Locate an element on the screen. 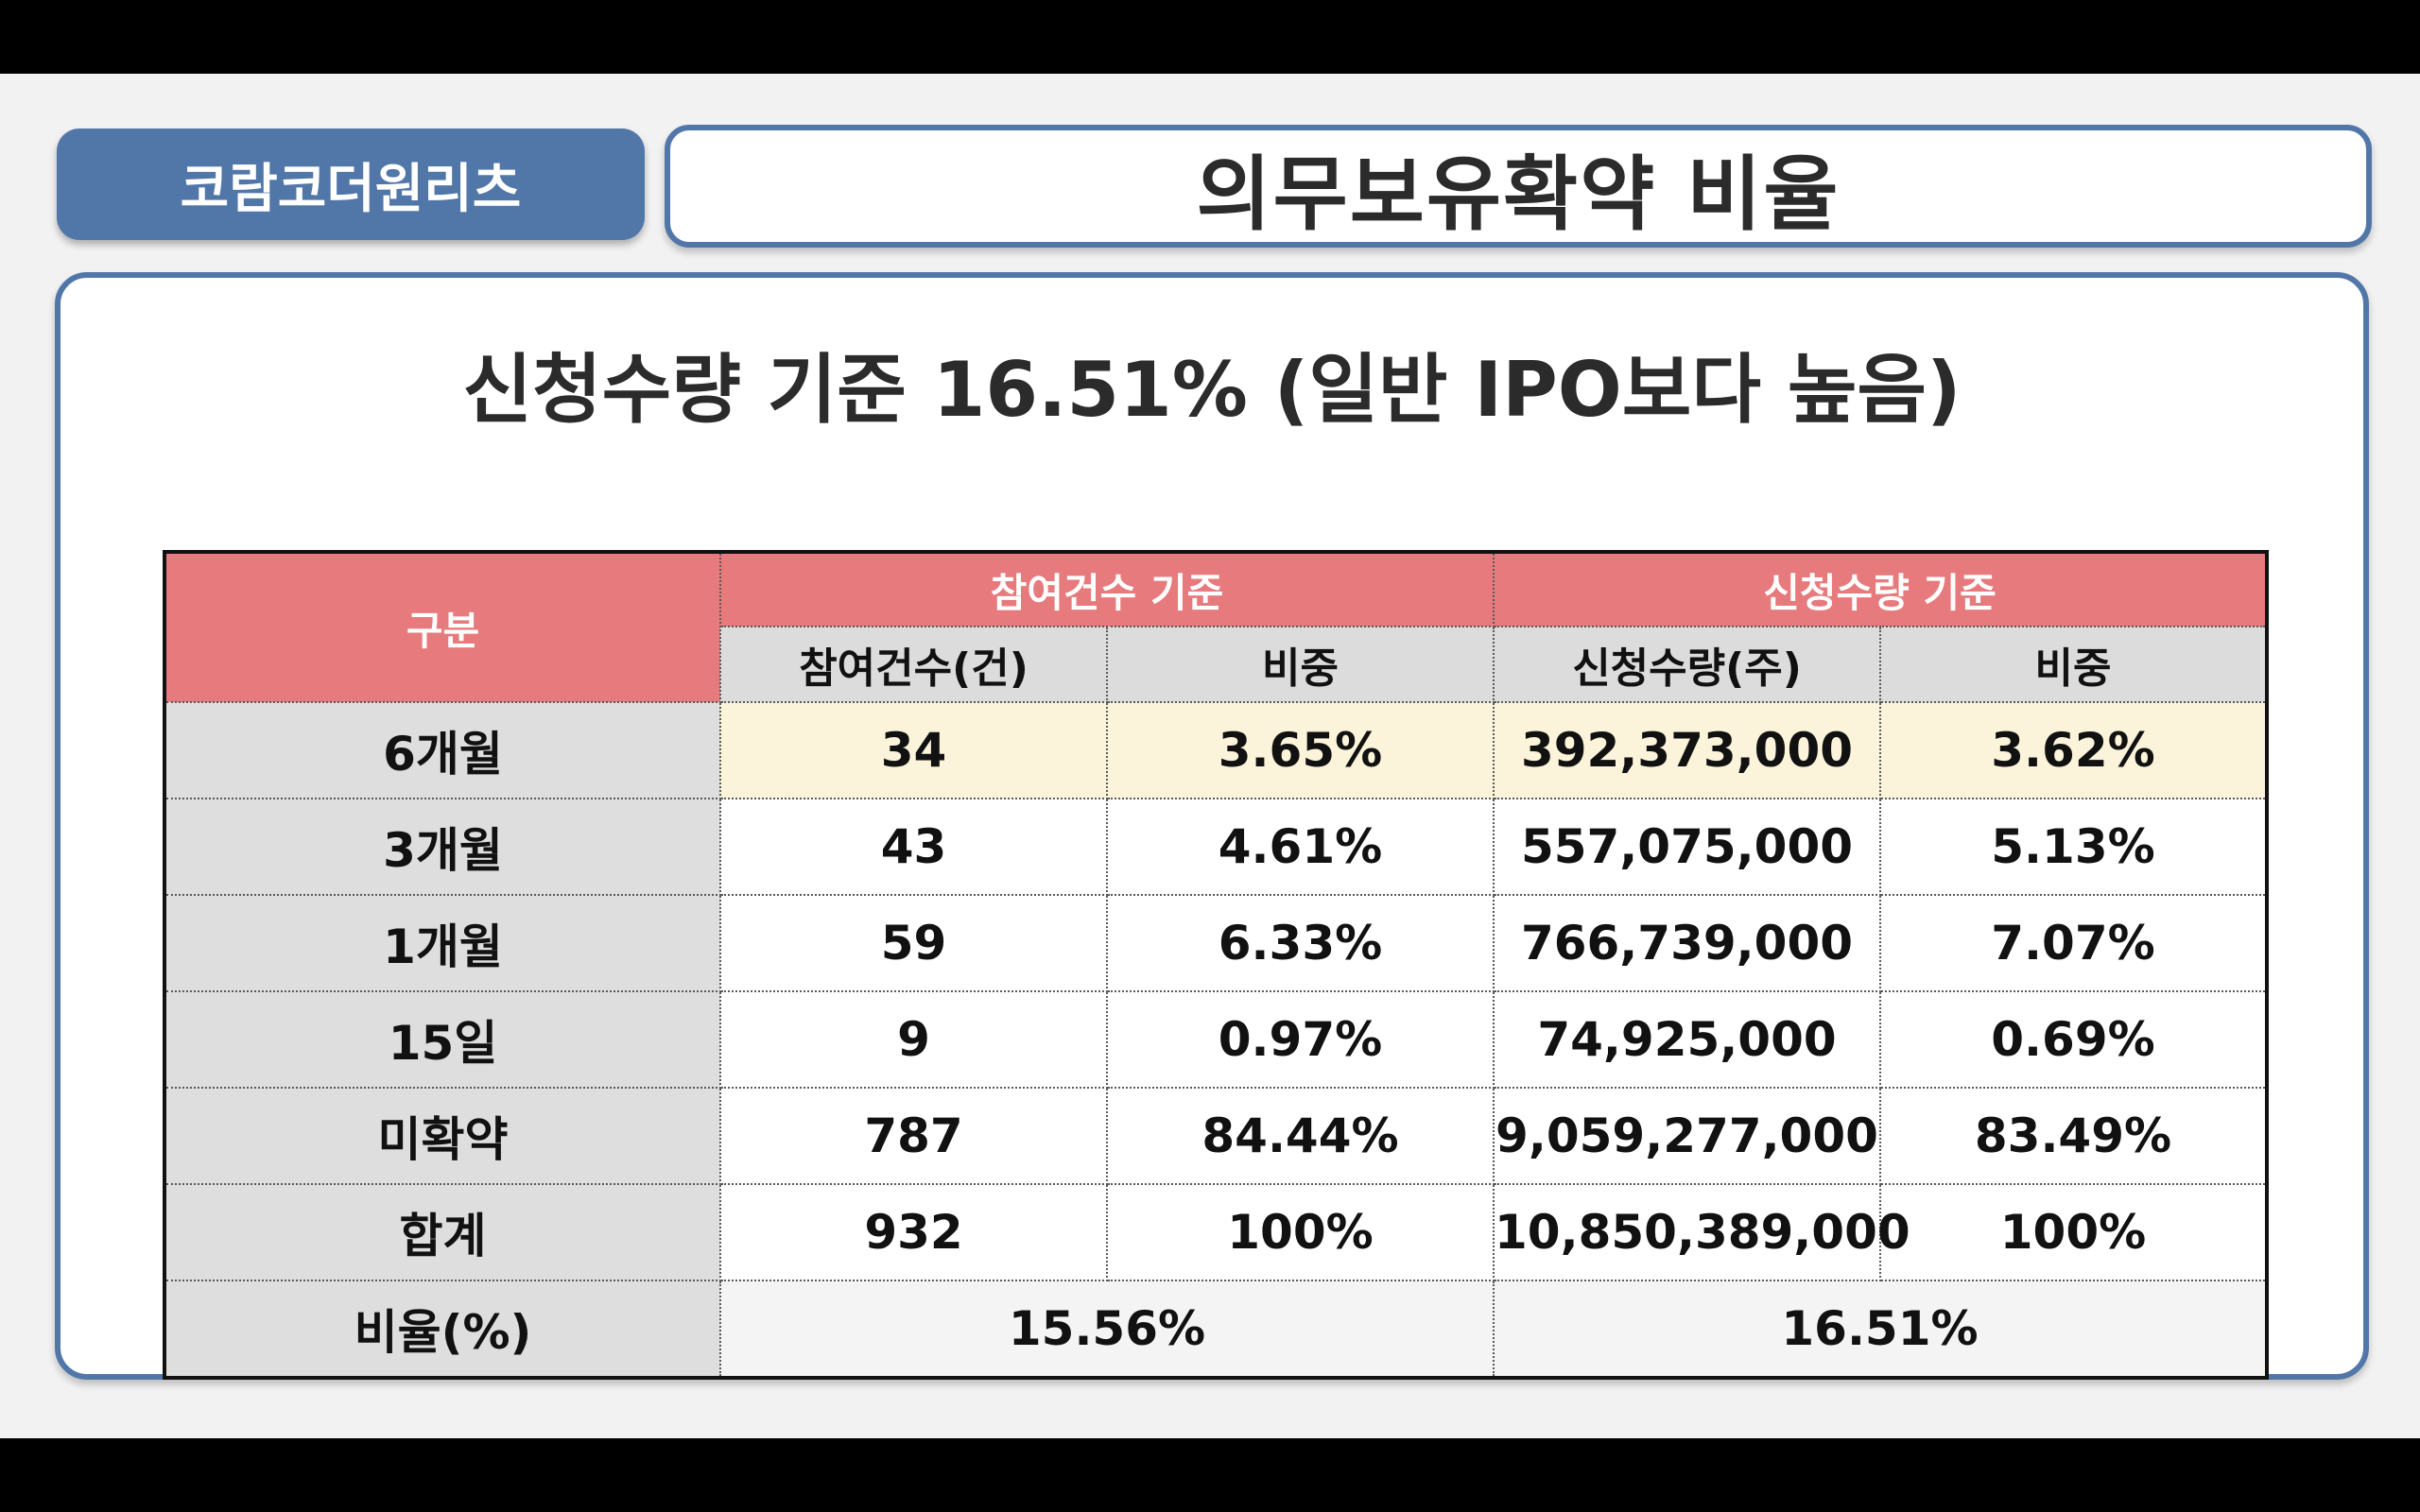  cell-count-ratio: 100% is located at coordinates (1300, 1232).